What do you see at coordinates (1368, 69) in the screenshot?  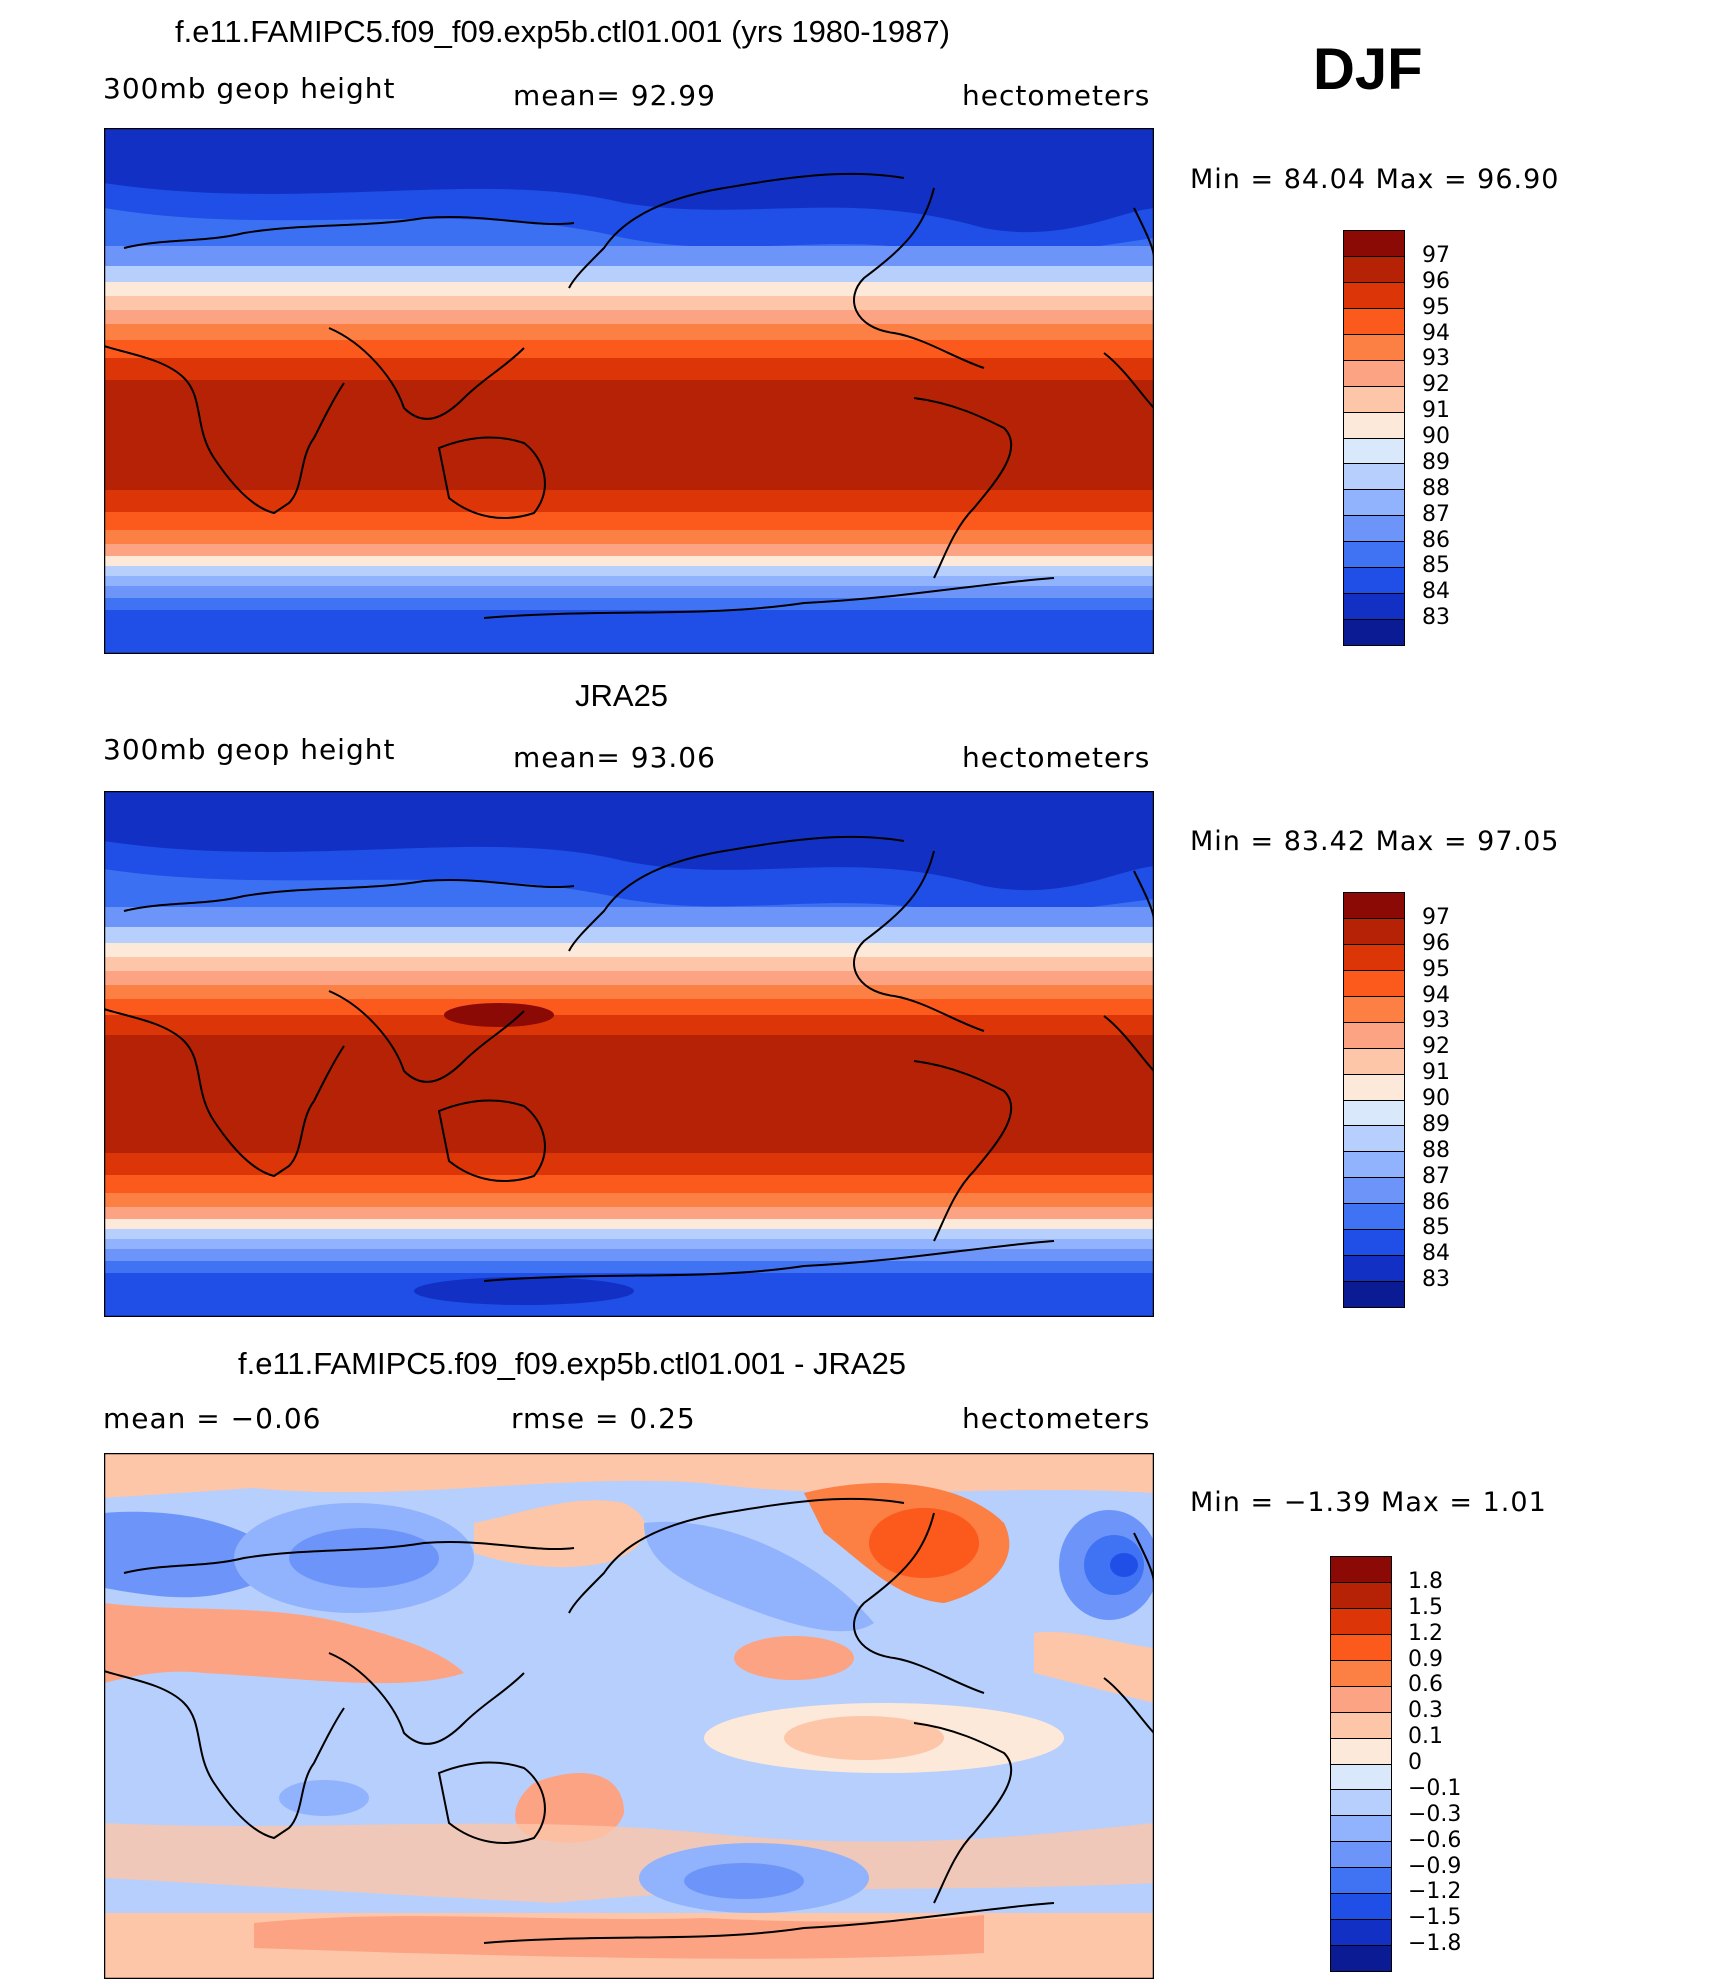 I see `season-label: DJF` at bounding box center [1368, 69].